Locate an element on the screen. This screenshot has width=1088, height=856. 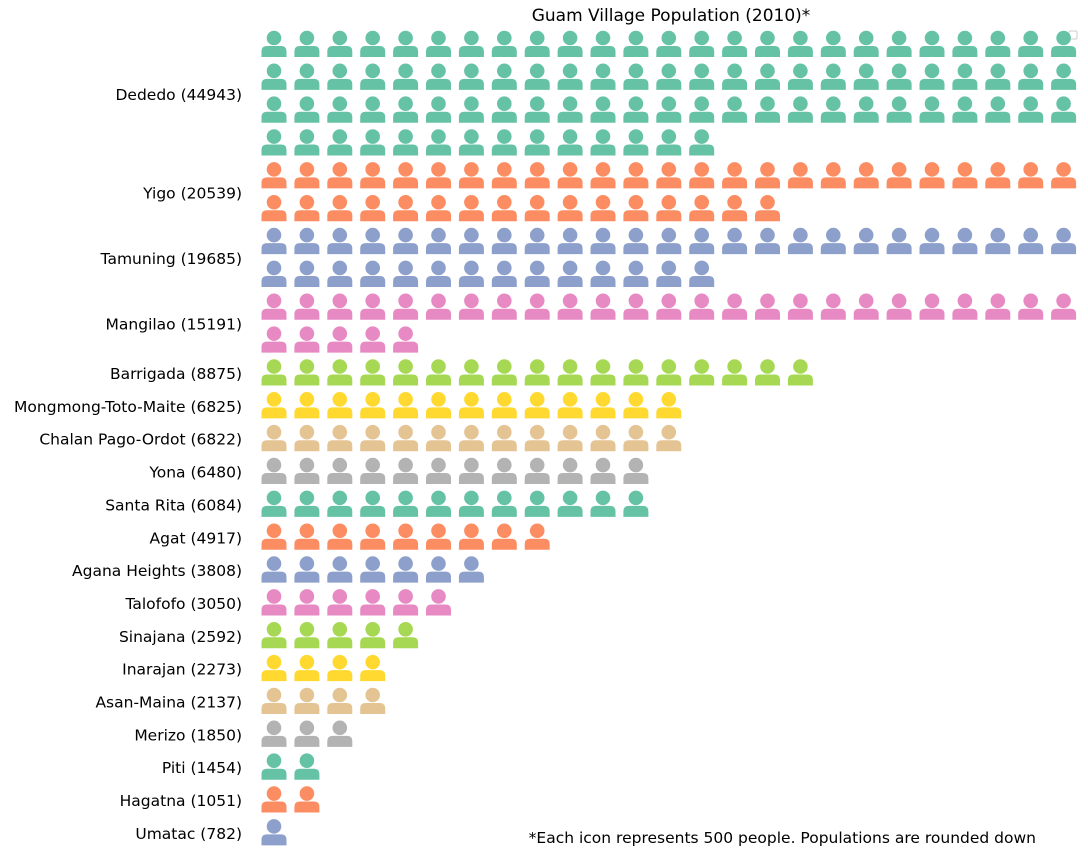
village-label: Mangilao (15191) is located at coordinates (174, 325).